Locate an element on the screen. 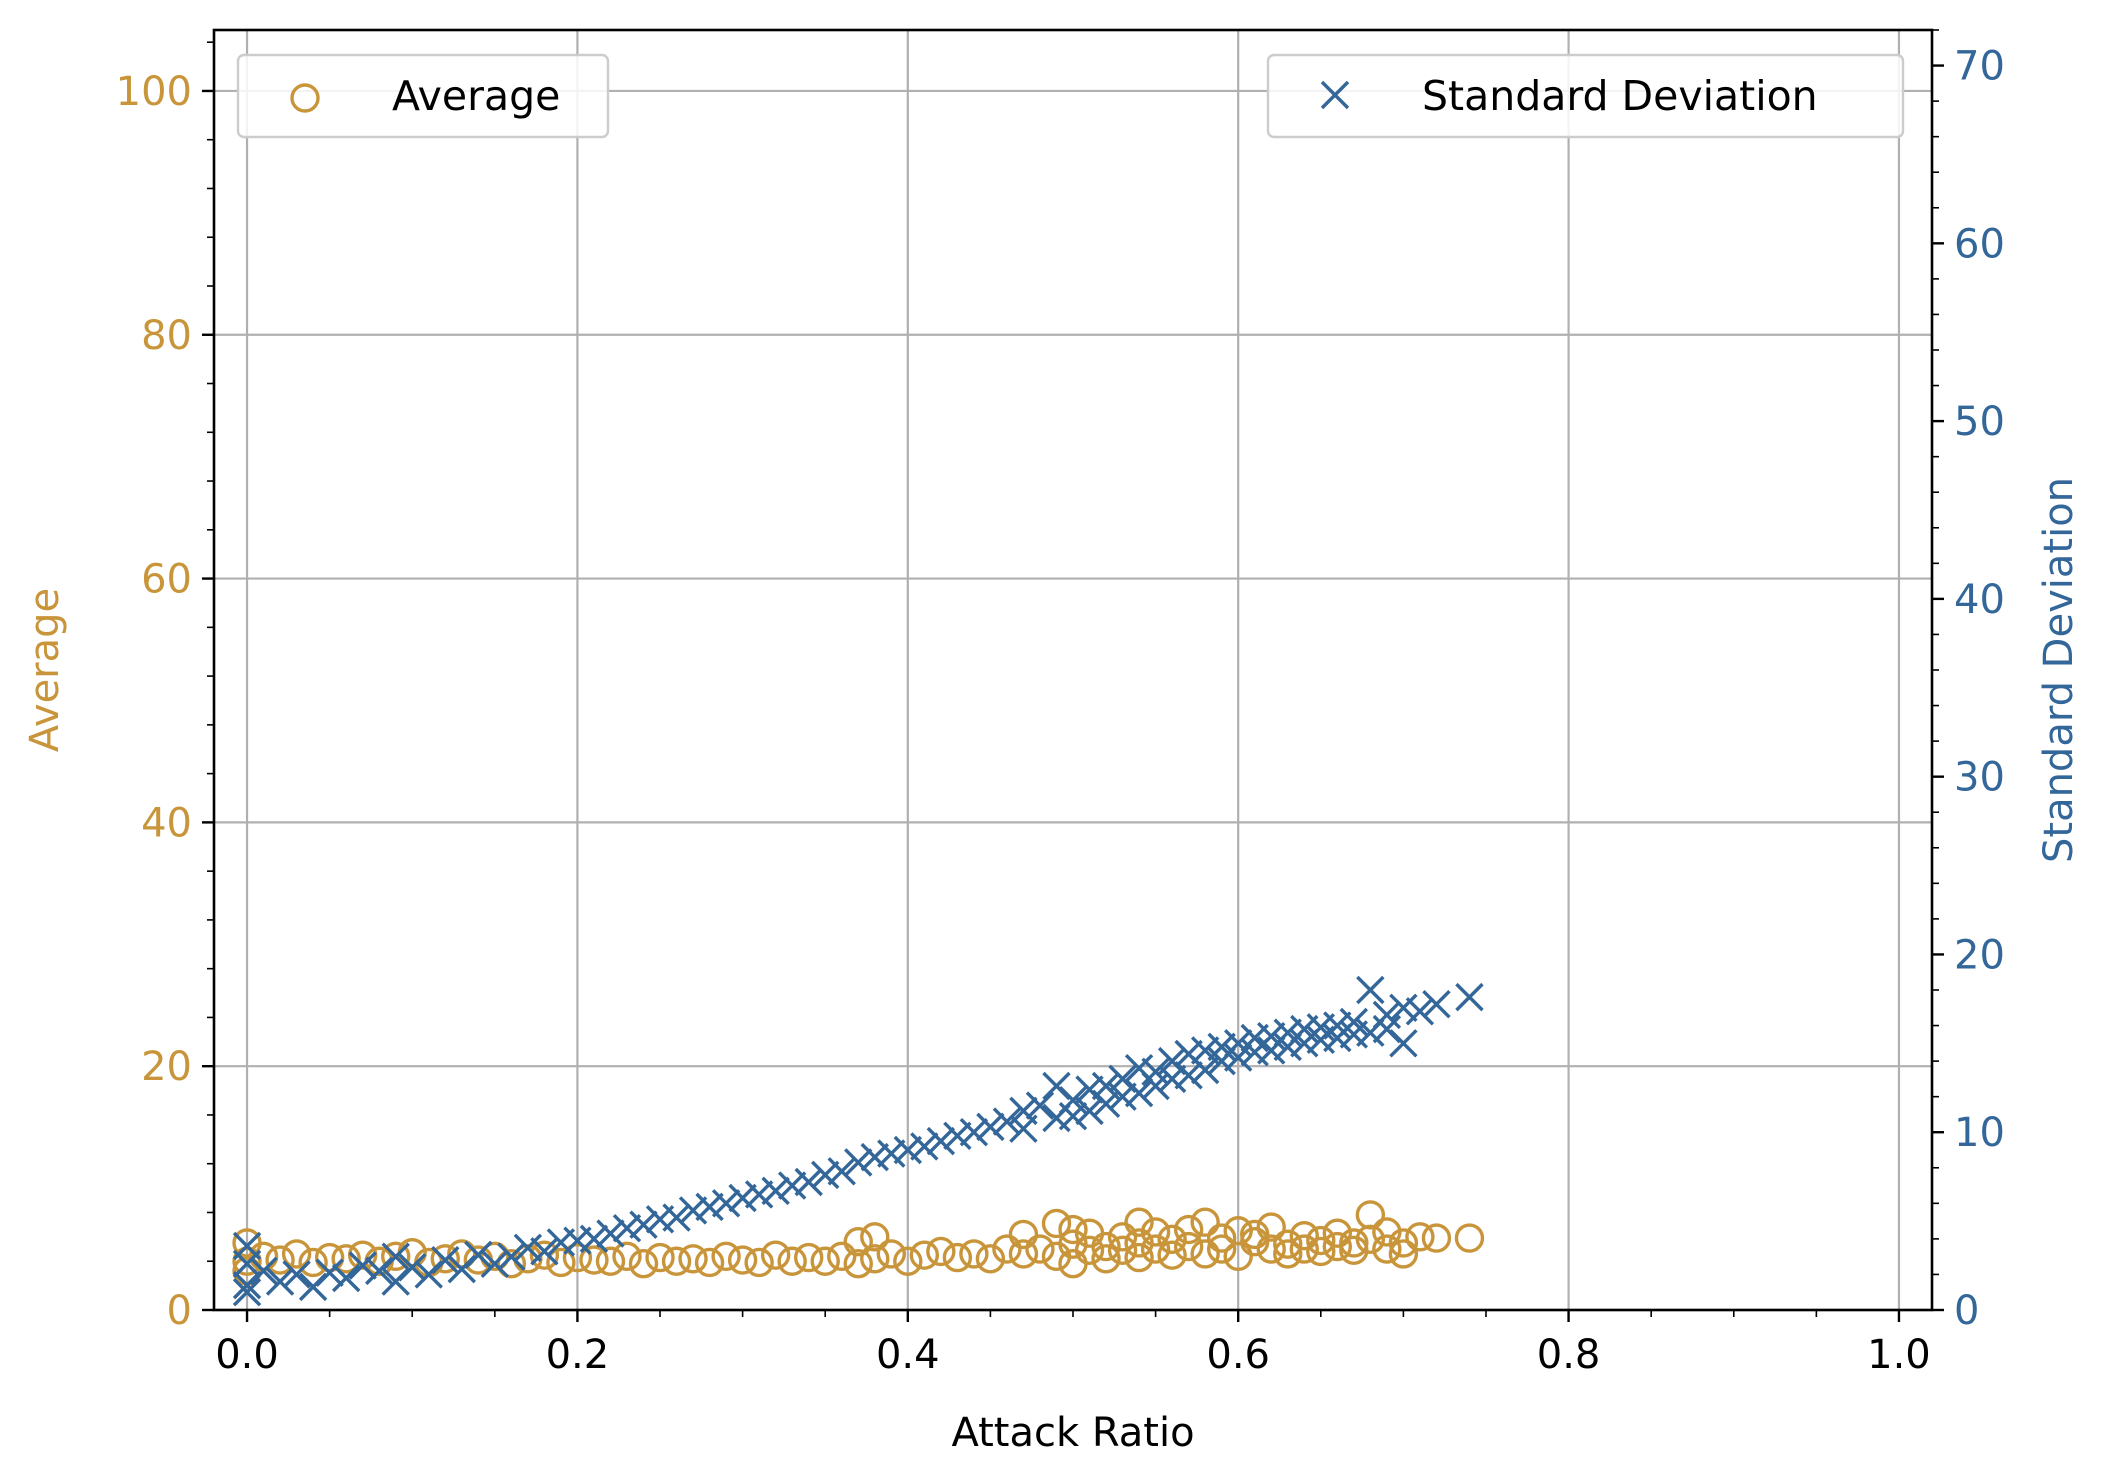  right-y-tick-label: 20 is located at coordinates (1979, 955).